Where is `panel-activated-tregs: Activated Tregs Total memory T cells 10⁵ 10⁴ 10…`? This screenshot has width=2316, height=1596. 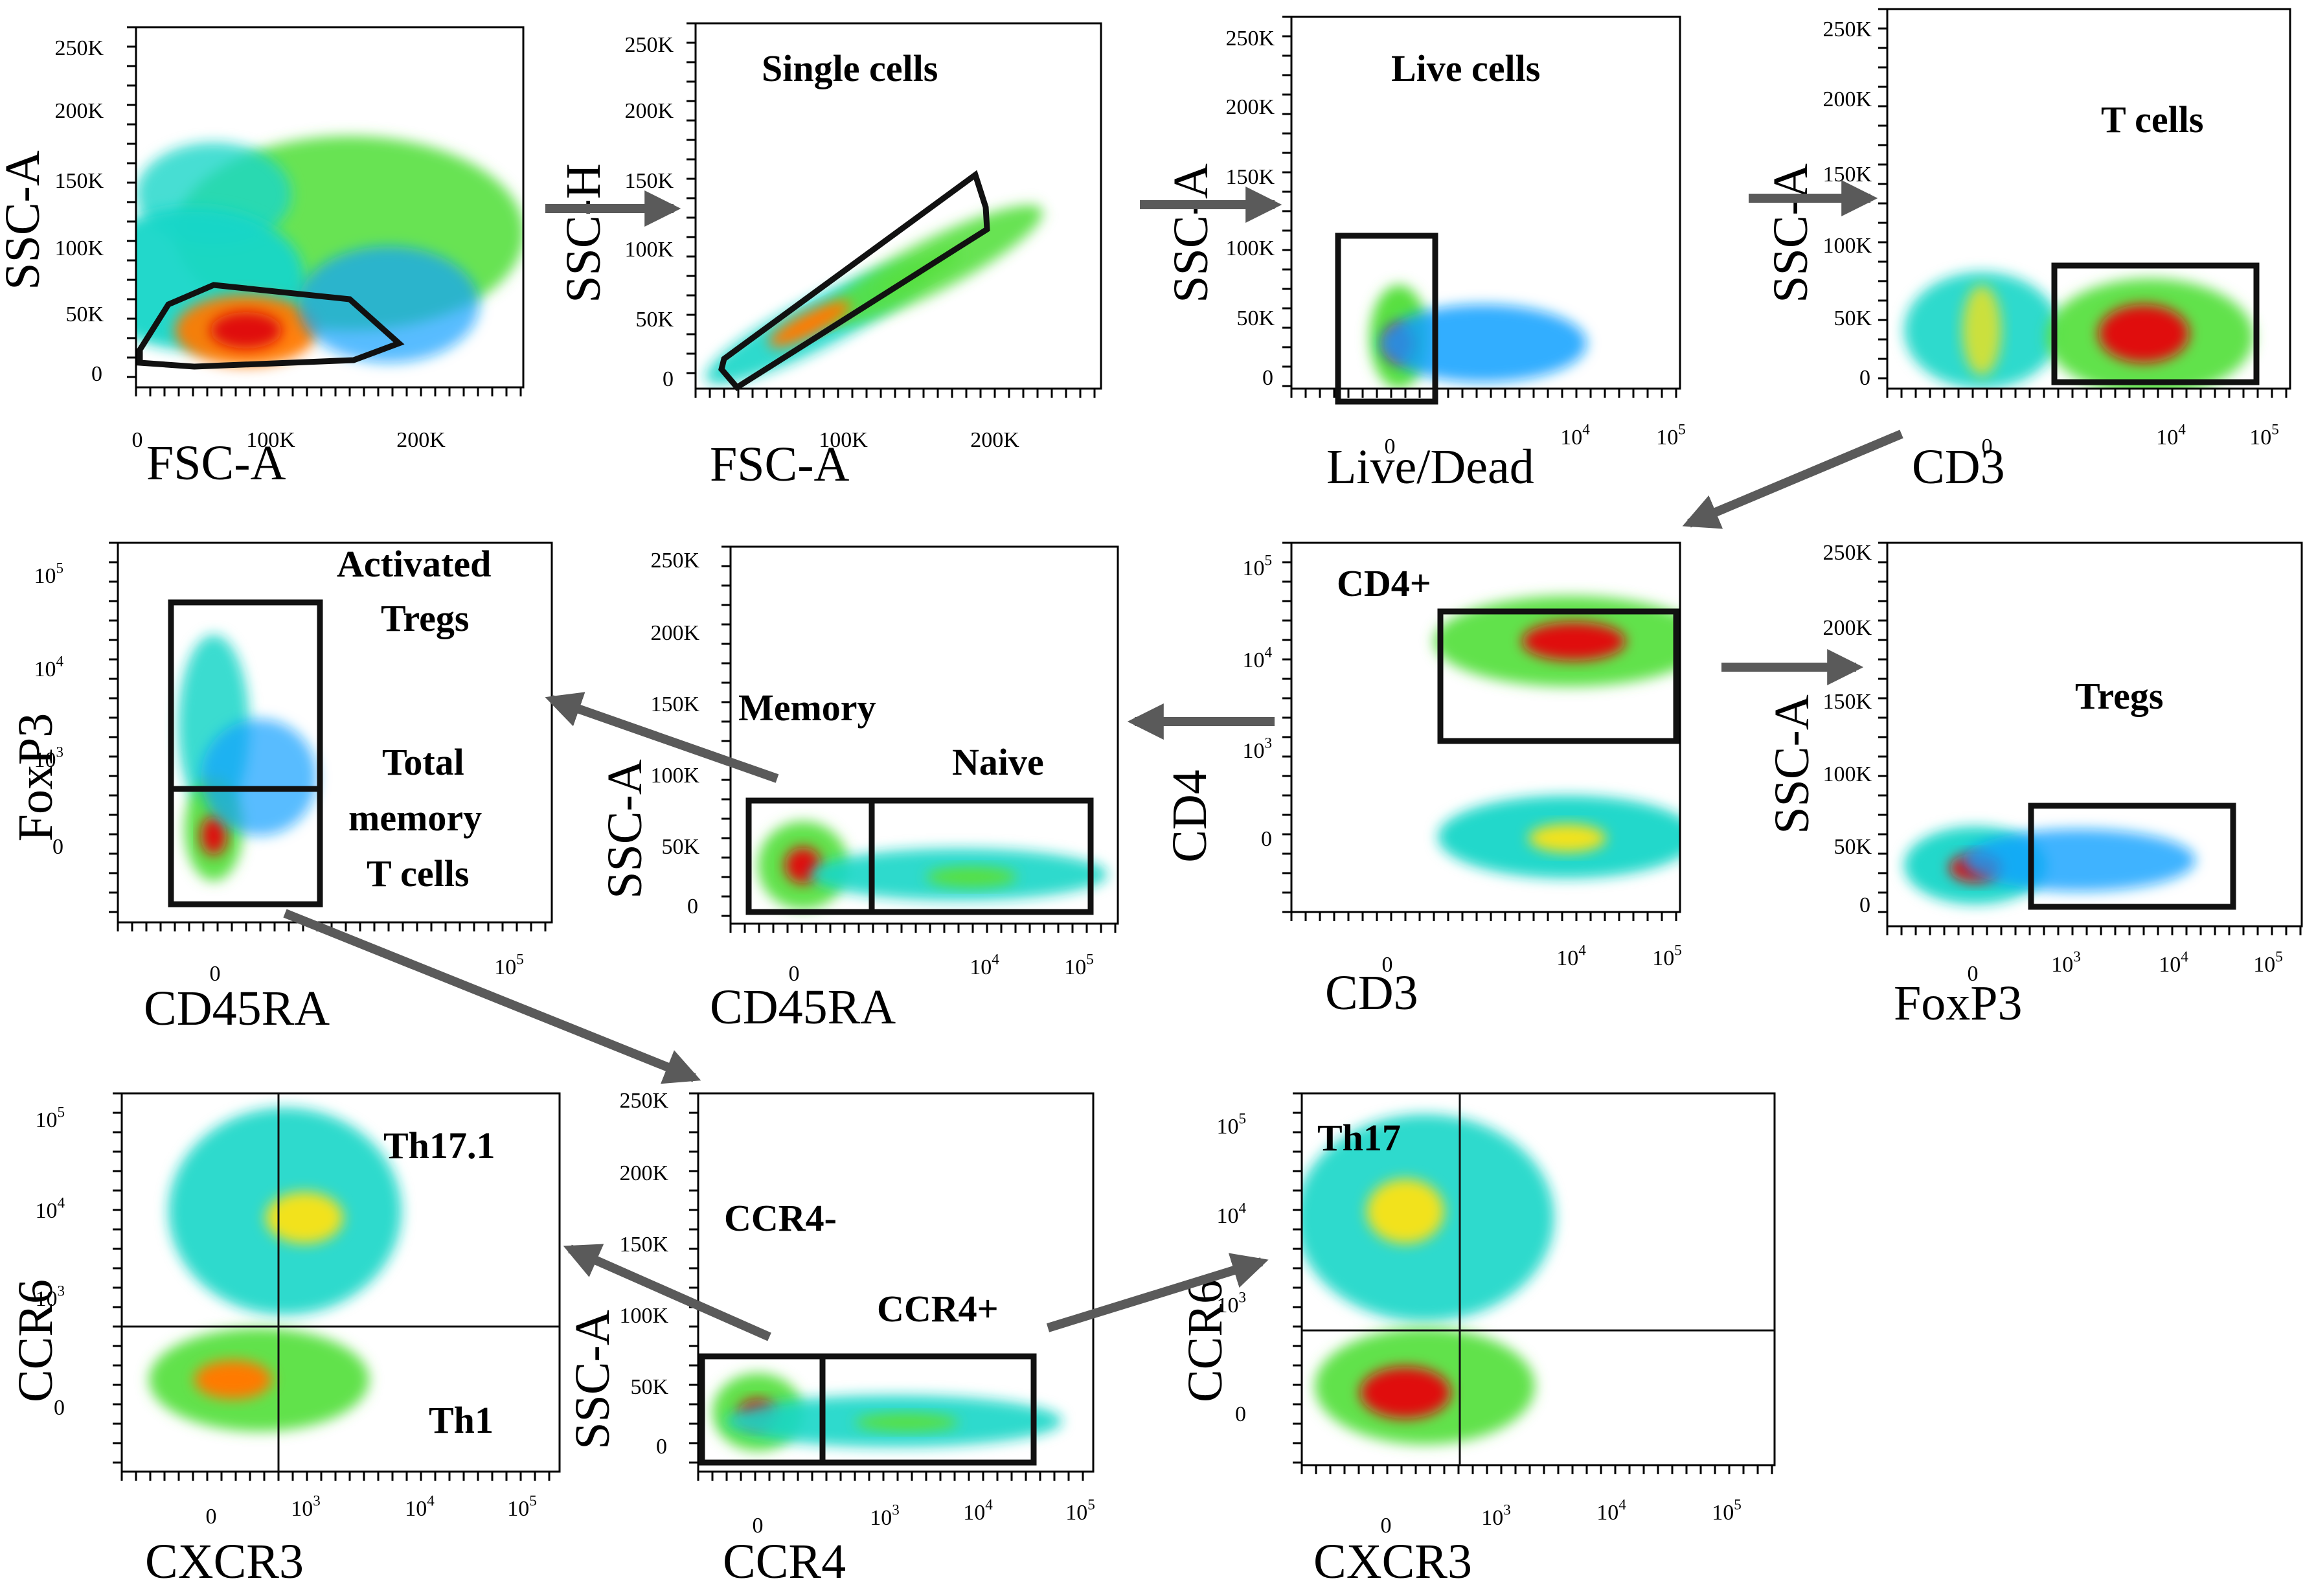 panel-activated-tregs: Activated Tregs Total memory T cells 10⁵ 10⁴ 10… is located at coordinates (280, 789).